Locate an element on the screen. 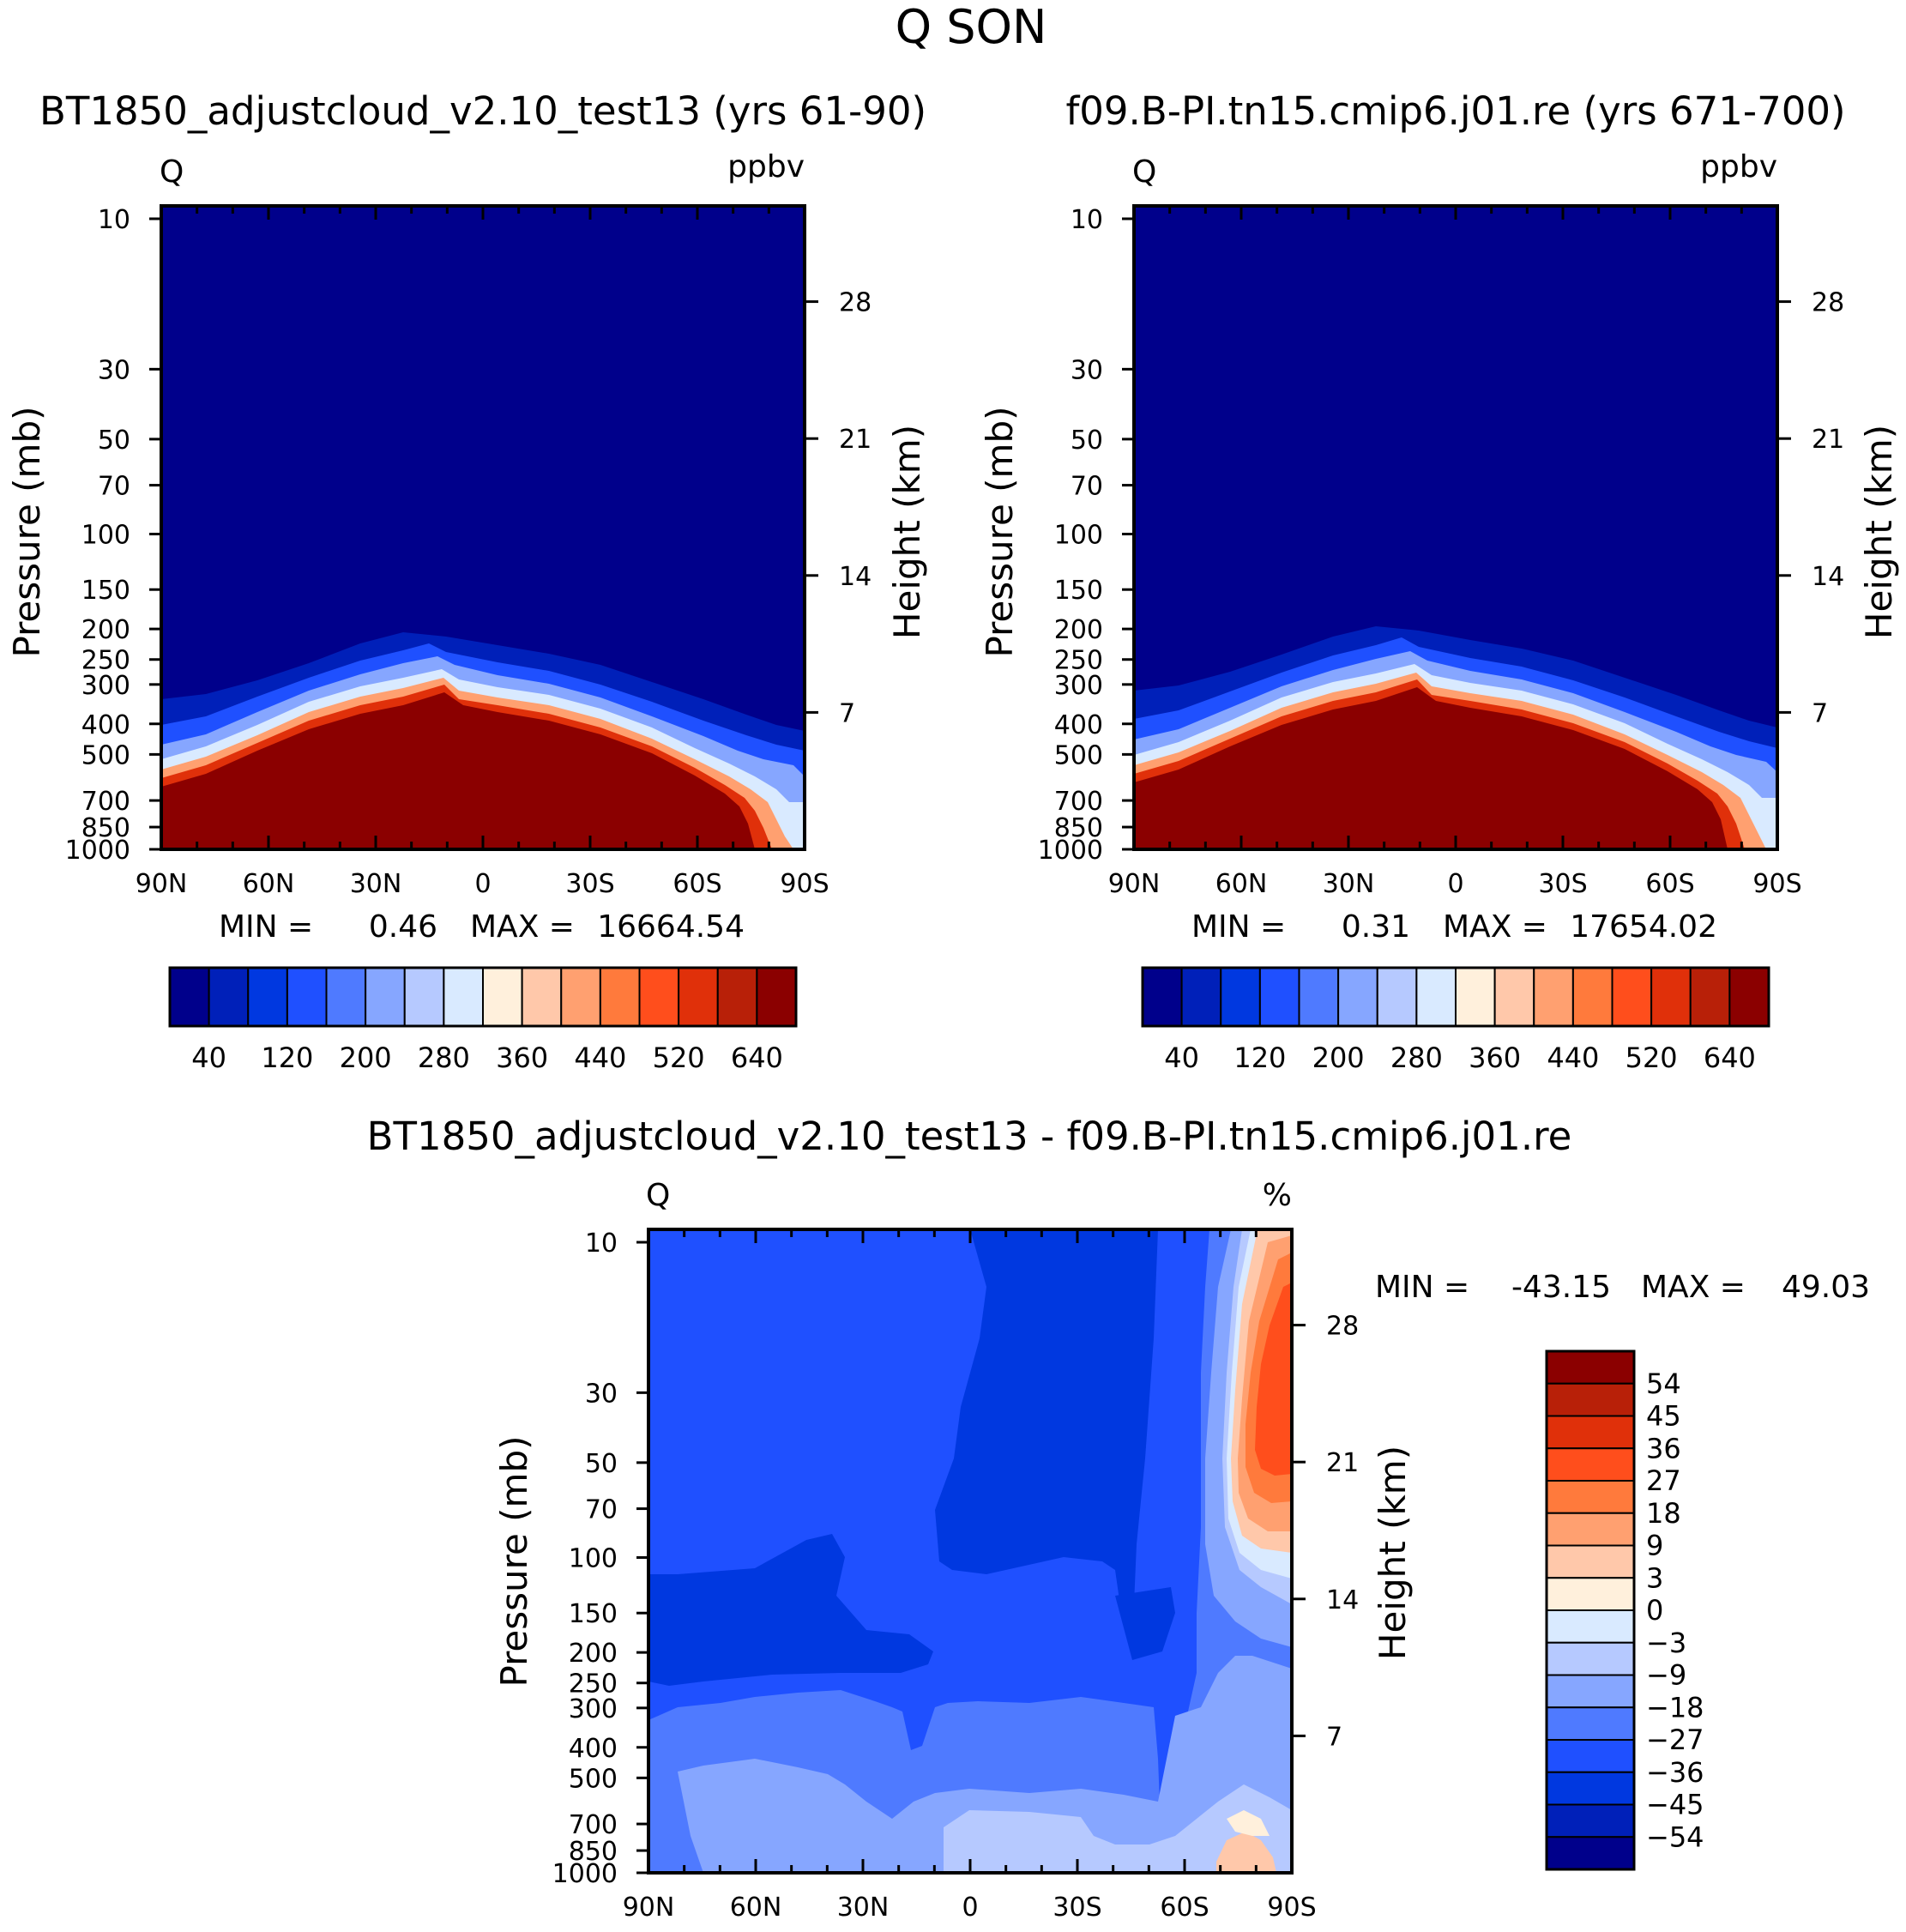  diff-height-tick-label: 7 is located at coordinates (1334, 1737).